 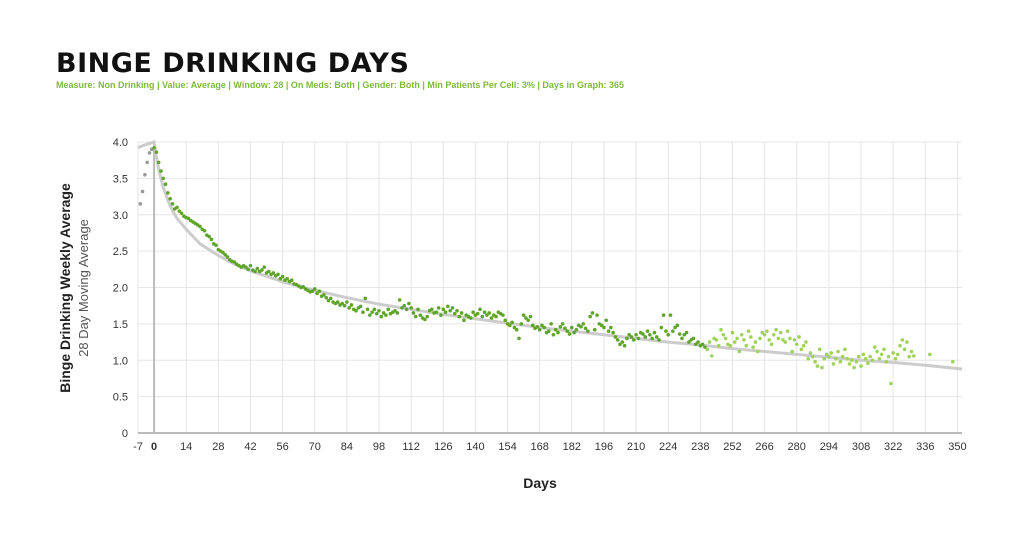 I want to click on x-axis-label: Days, so click(x=540, y=483).